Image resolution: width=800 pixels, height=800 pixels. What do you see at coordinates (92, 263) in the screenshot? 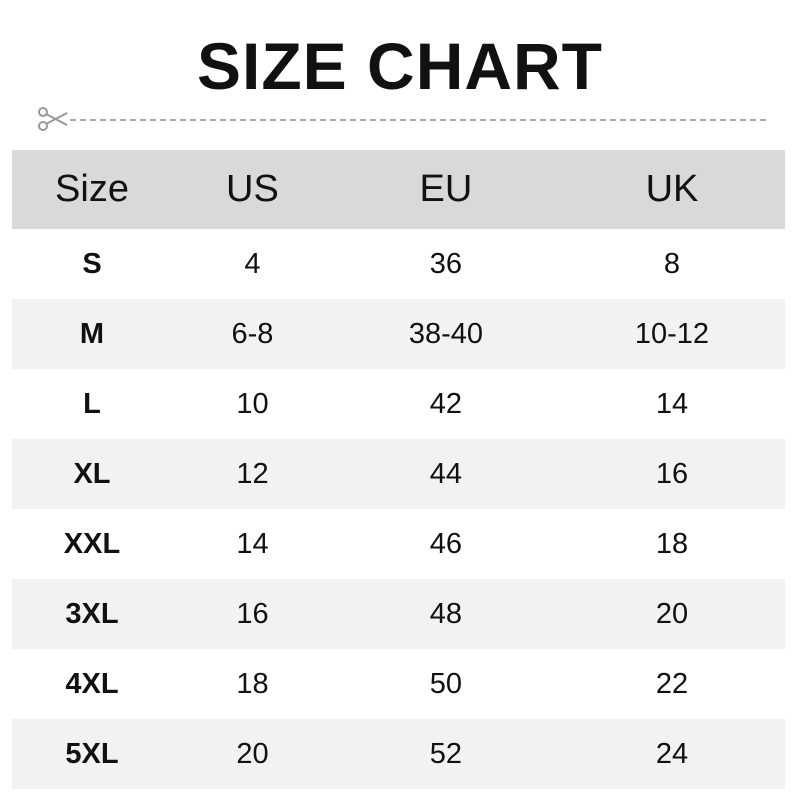
I see `table-cell: S` at bounding box center [92, 263].